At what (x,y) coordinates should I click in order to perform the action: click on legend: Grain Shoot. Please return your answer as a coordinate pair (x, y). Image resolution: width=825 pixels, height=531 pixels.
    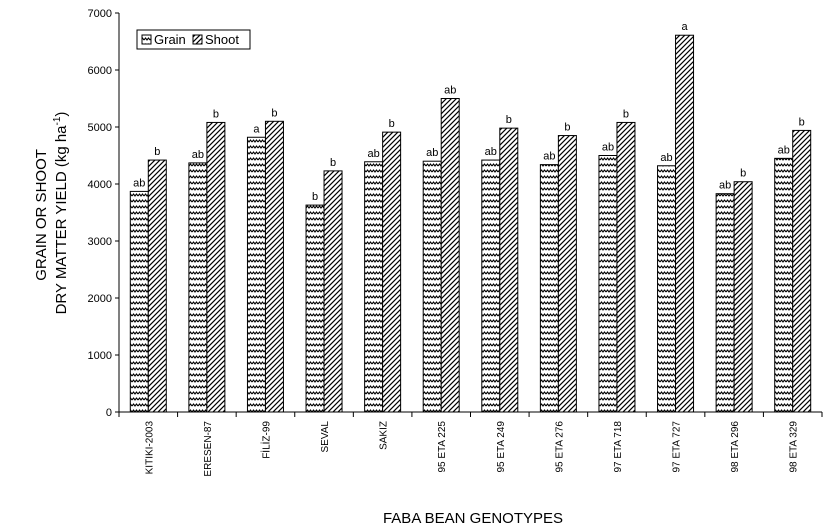
    Looking at the image, I should click on (193, 39).